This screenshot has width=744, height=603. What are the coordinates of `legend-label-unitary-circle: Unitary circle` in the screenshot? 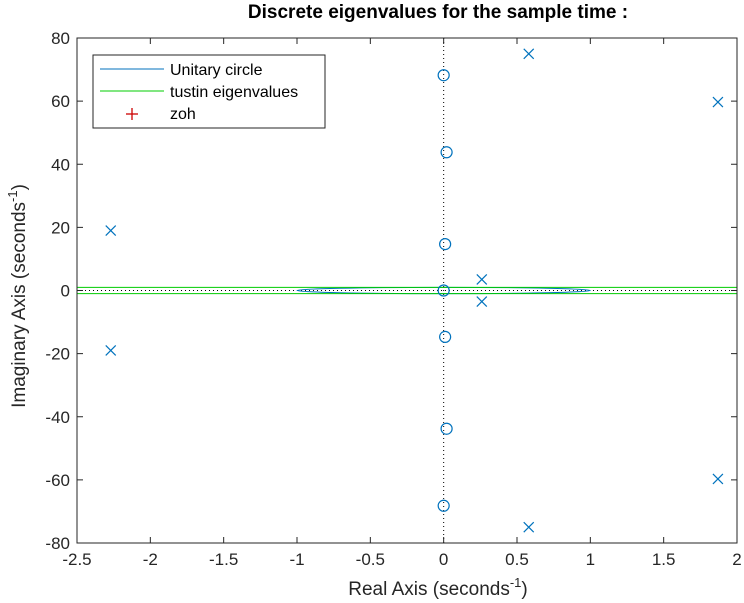 It's located at (216, 70).